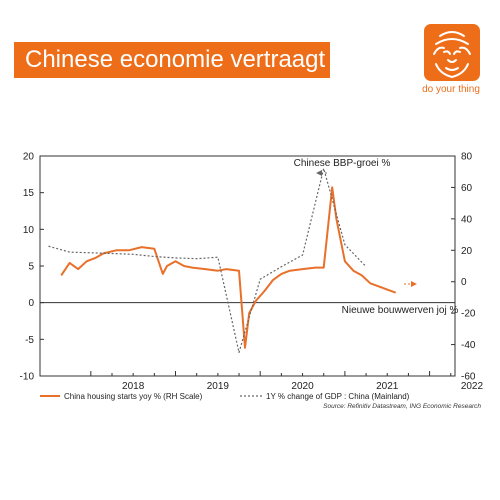  I want to click on y-left-tick-label: 0, so click(31, 303).